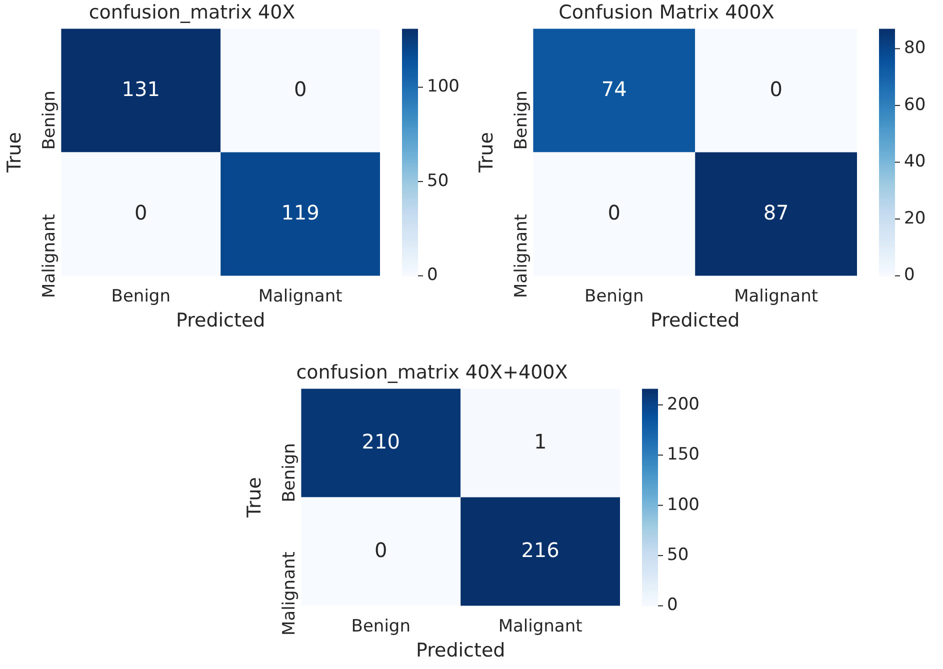 The image size is (943, 669). Describe the element at coordinates (915, 218) in the screenshot. I see `color-bar-label: 20` at that location.